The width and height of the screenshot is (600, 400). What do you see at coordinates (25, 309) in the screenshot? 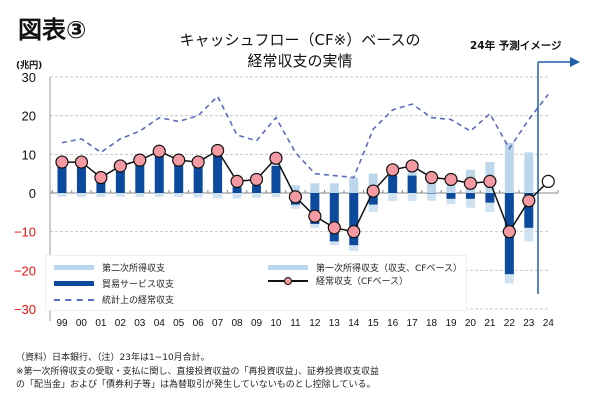
I see `y-tick-label: −30` at bounding box center [25, 309].